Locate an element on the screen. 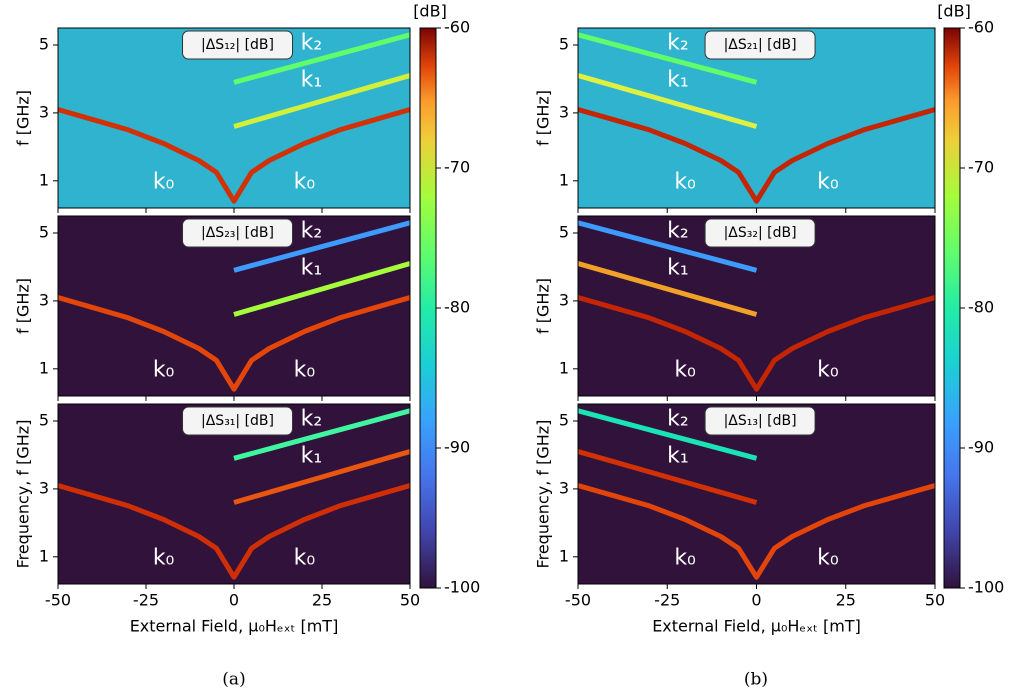  y-axis-label: Frequency, f [GHz] is located at coordinates (23, 494).